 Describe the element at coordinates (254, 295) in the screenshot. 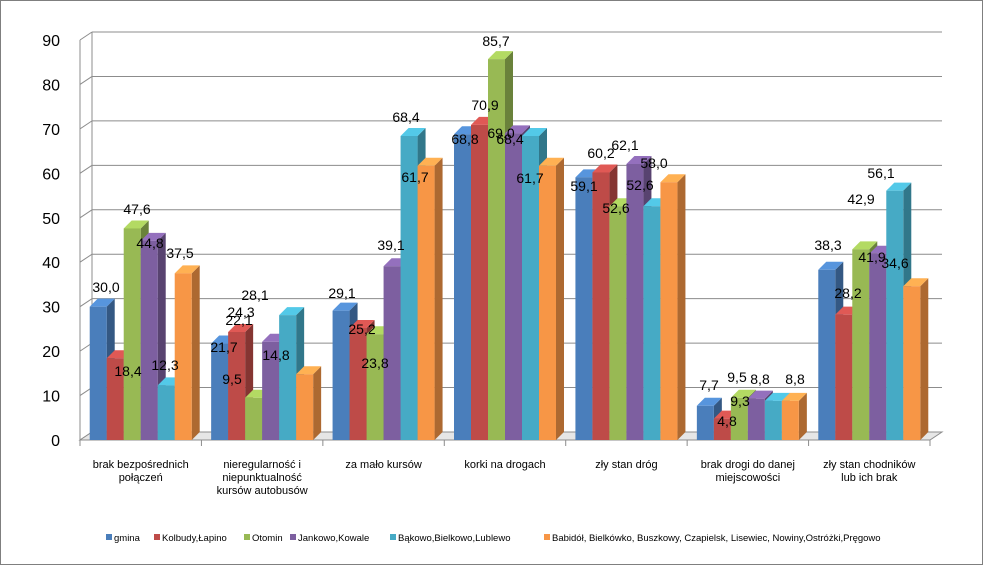

I see `data-label: 28,1` at that location.